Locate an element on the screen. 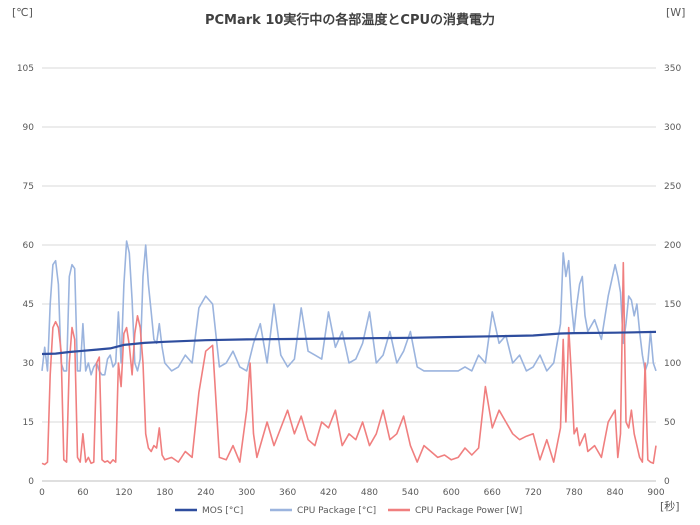  left-tick-label: 45 is located at coordinates (28, 305).